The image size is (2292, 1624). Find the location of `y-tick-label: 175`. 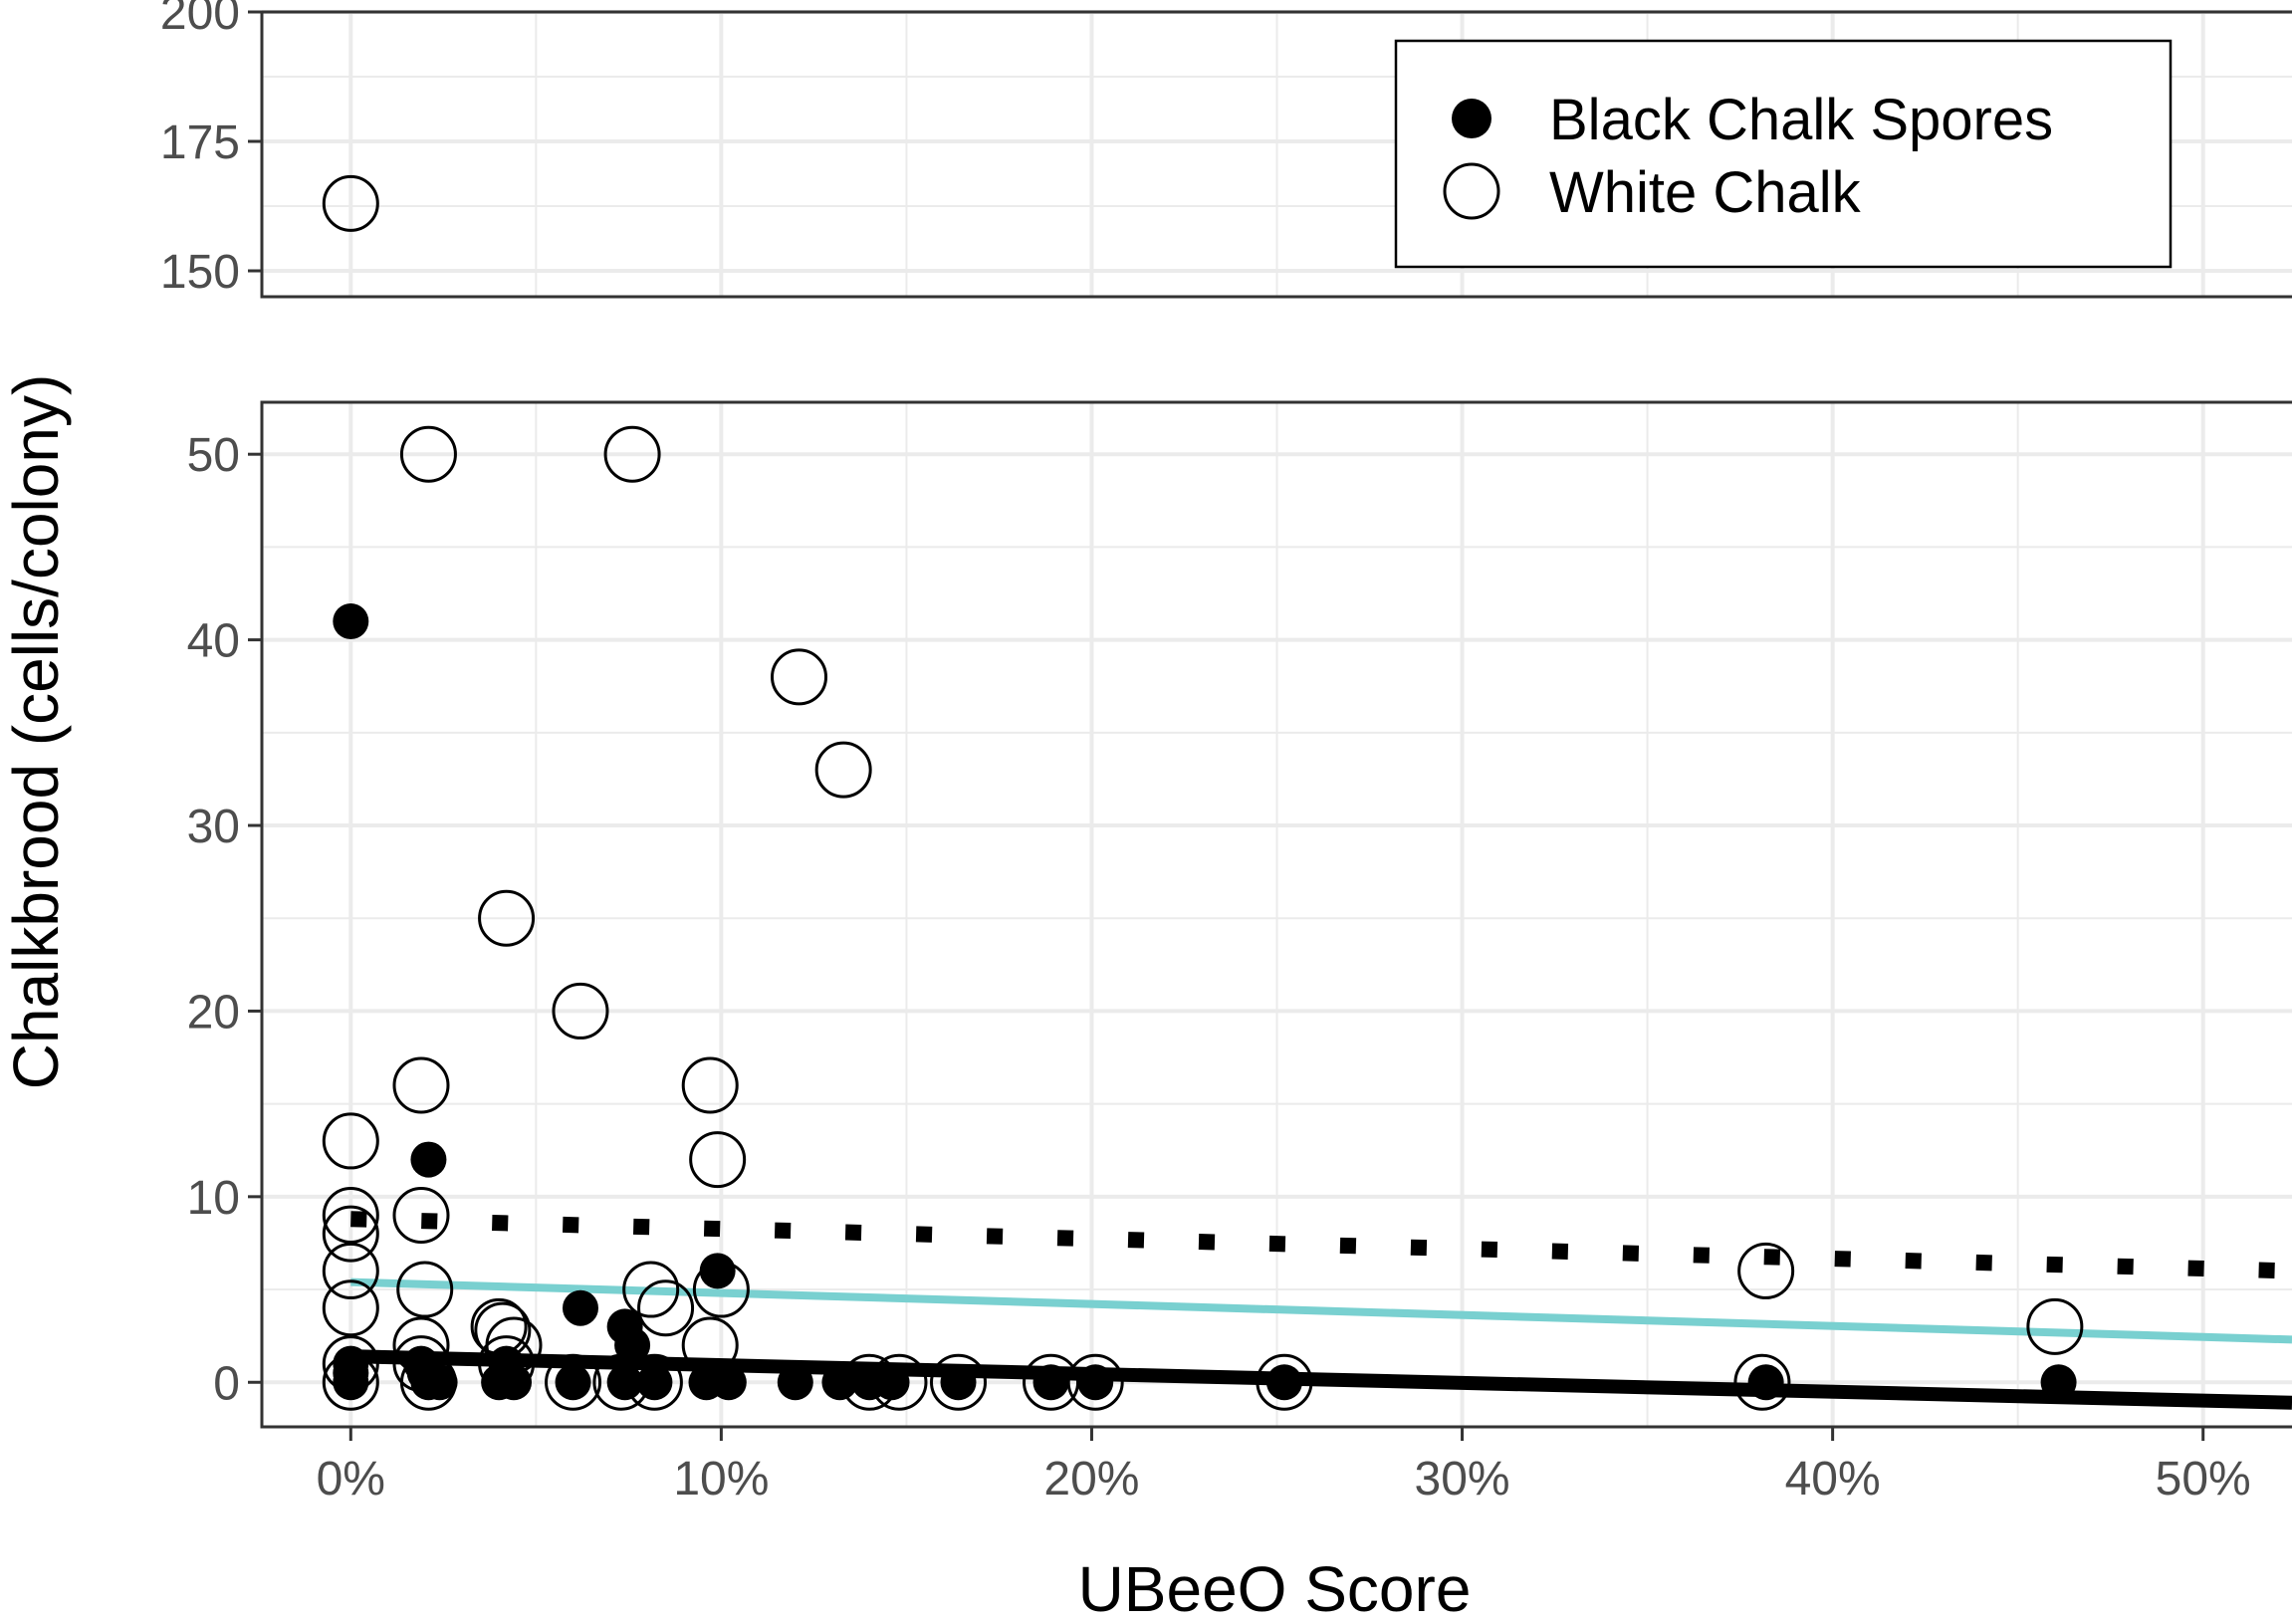

y-tick-label: 175 is located at coordinates (200, 143).